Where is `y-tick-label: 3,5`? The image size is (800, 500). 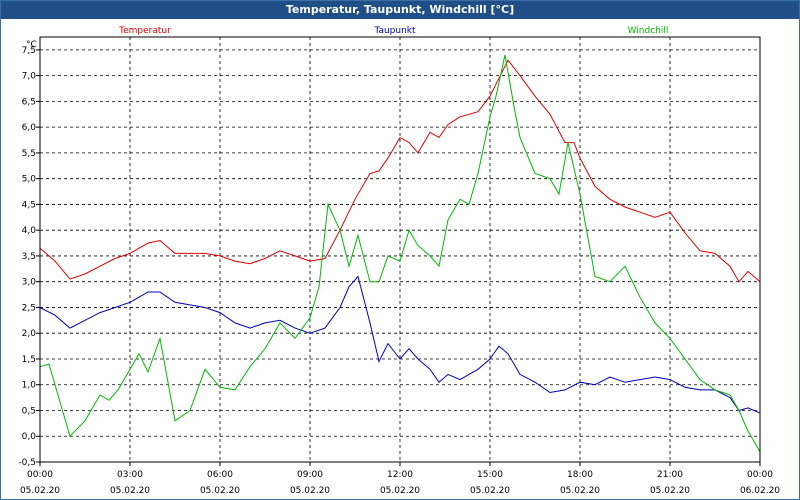
y-tick-label: 3,5 is located at coordinates (29, 257).